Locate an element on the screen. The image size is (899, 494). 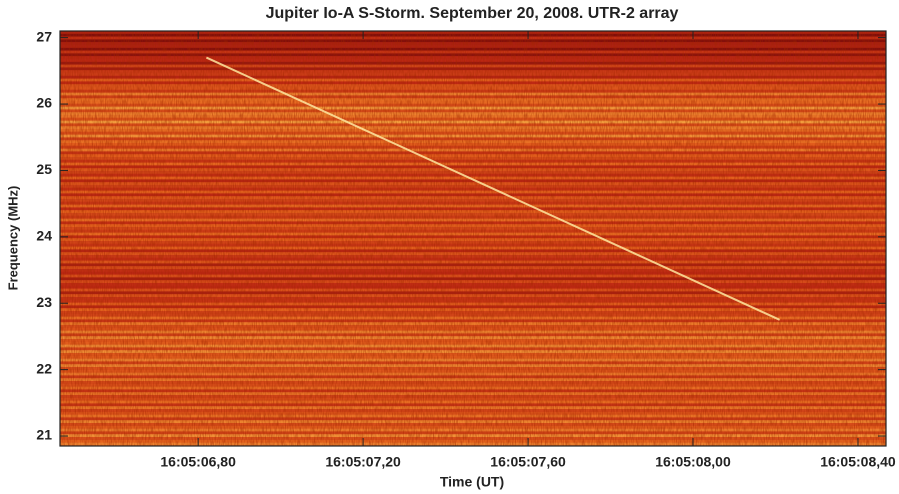
y-tick-label: 25 is located at coordinates (44, 169).